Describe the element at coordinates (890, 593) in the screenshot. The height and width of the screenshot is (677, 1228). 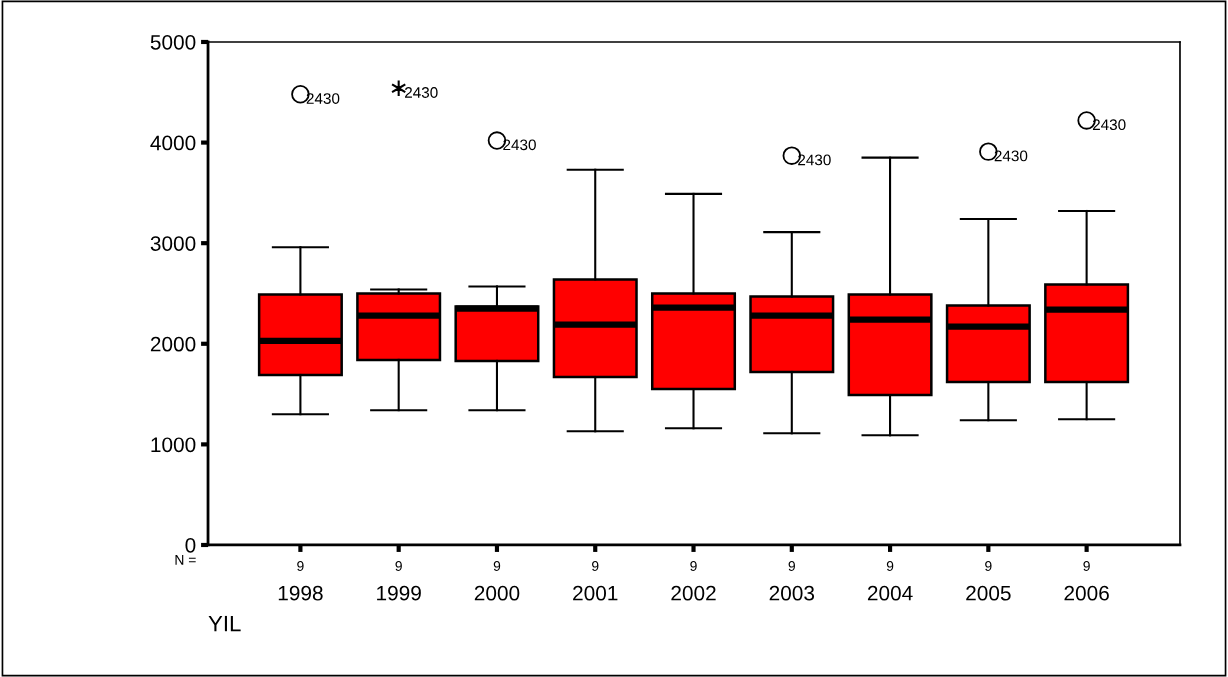
I see `x-tick-label: 2004` at that location.